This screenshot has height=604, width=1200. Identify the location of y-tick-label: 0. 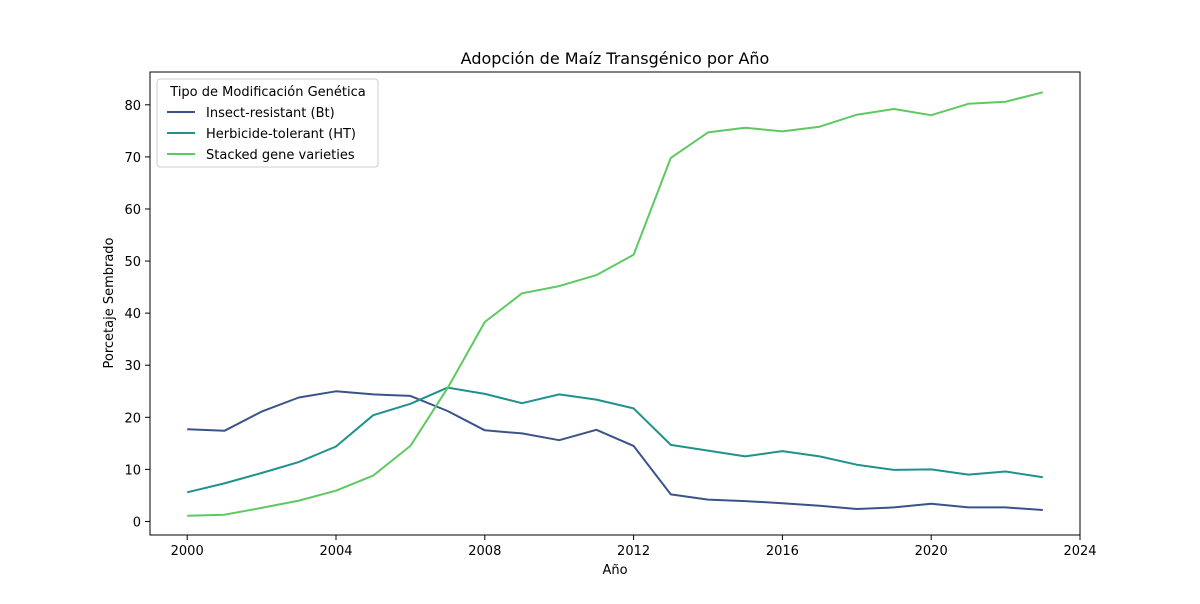
(137, 522).